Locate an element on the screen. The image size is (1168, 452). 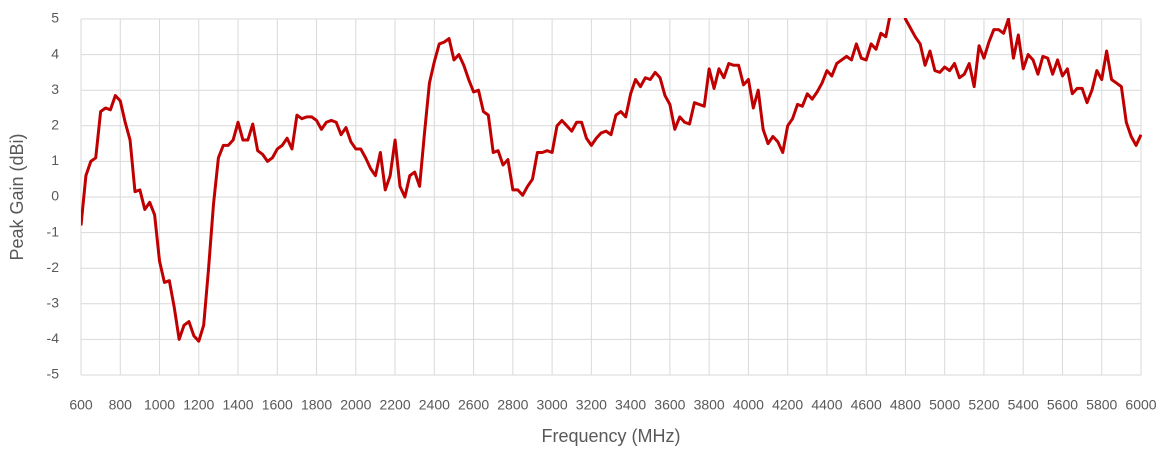
y-axis-title: Peak Gain (dBi) is located at coordinates (17, 196).